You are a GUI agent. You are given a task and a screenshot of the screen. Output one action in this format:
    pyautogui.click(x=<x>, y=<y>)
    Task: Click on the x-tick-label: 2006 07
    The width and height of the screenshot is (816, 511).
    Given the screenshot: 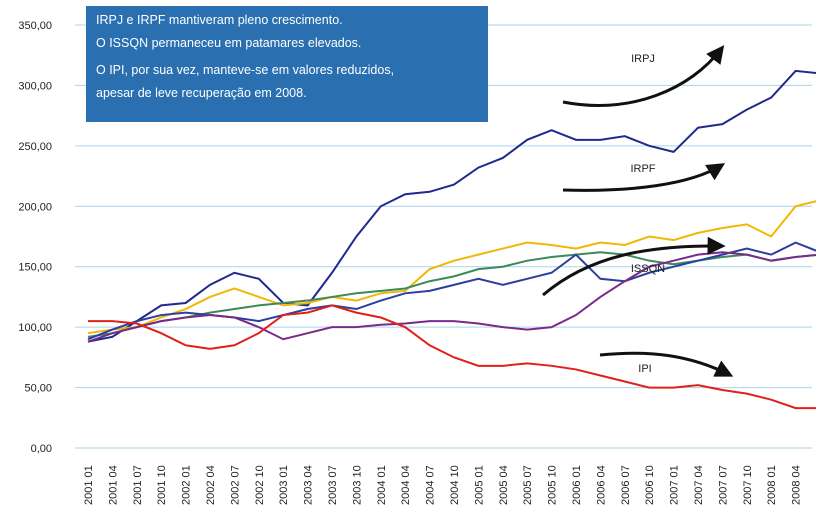 What is the action you would take?
    pyautogui.click(x=626, y=485)
    